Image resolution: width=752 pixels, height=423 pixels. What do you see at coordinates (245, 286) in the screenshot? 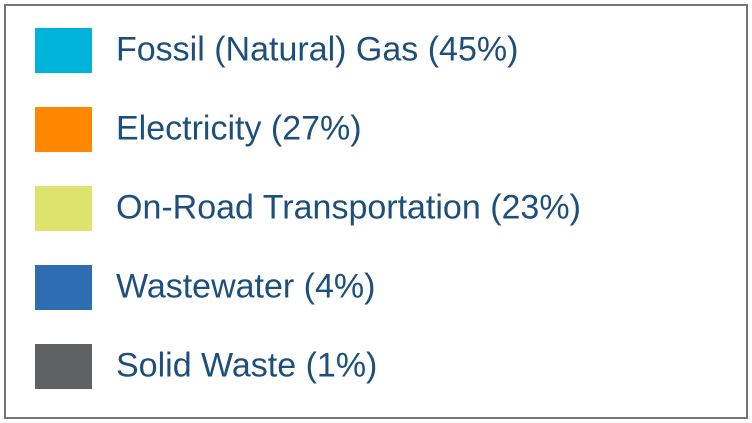
I see `legend-label: Wastewater (4%)` at bounding box center [245, 286].